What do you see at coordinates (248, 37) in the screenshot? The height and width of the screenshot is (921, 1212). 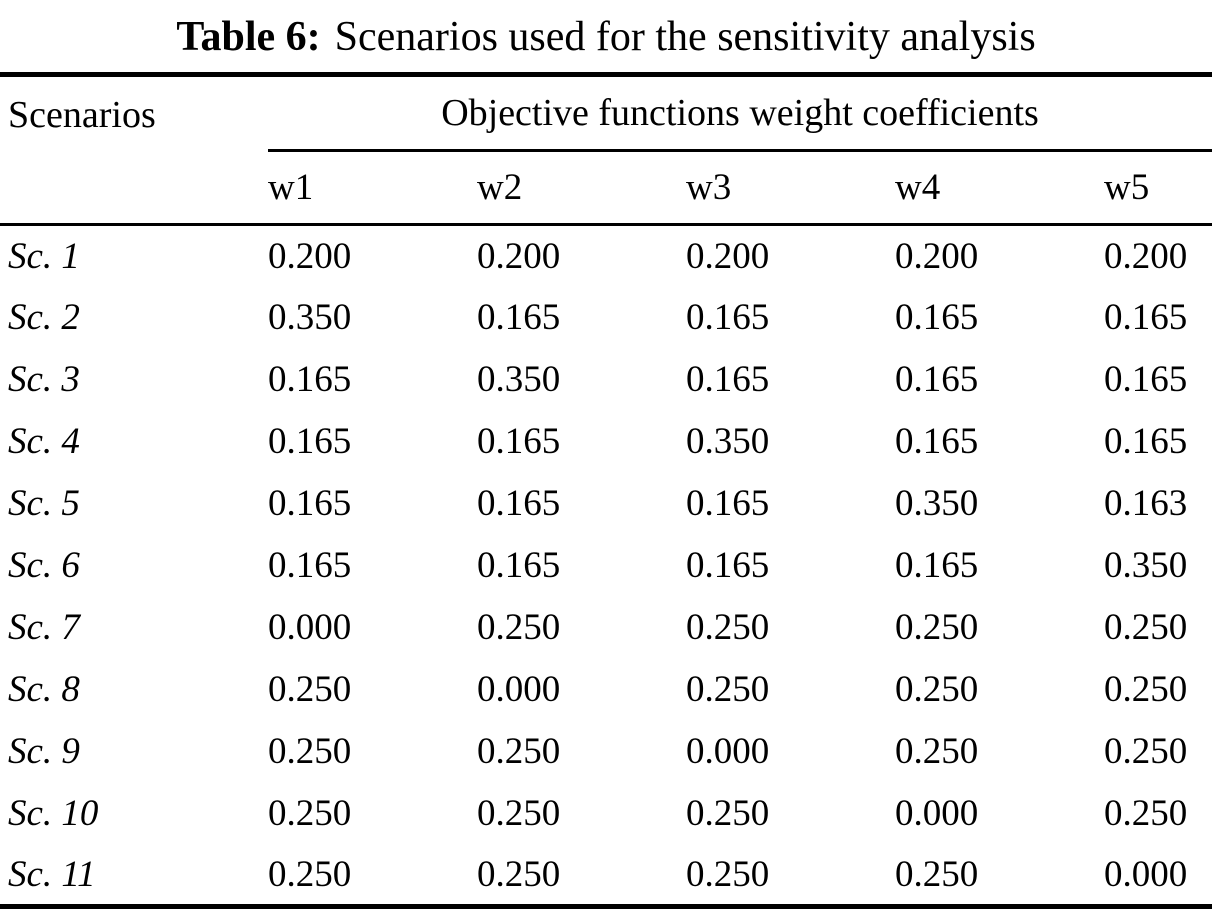 I see `table-caption-label: Table 6:` at bounding box center [248, 37].